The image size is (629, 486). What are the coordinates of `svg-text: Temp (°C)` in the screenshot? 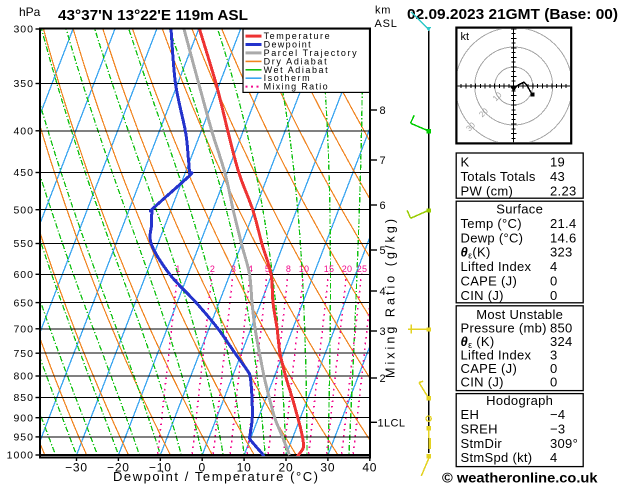 It's located at (491, 223).